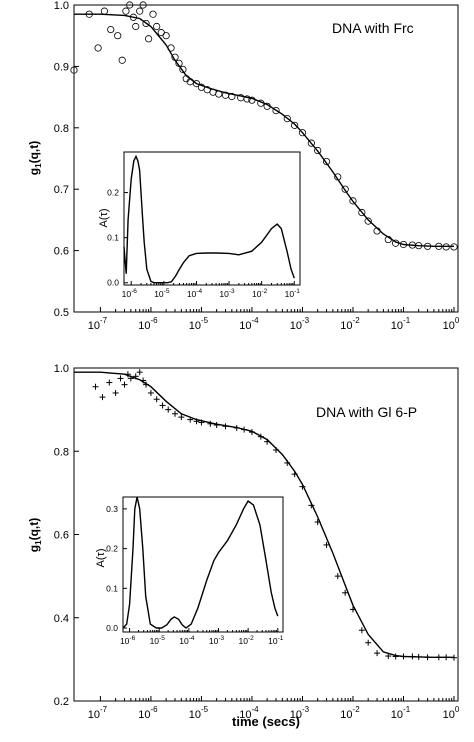 Image resolution: width=474 pixels, height=742 pixels. Describe the element at coordinates (61, 67) in the screenshot. I see `y-tick-label: 0.9` at that location.